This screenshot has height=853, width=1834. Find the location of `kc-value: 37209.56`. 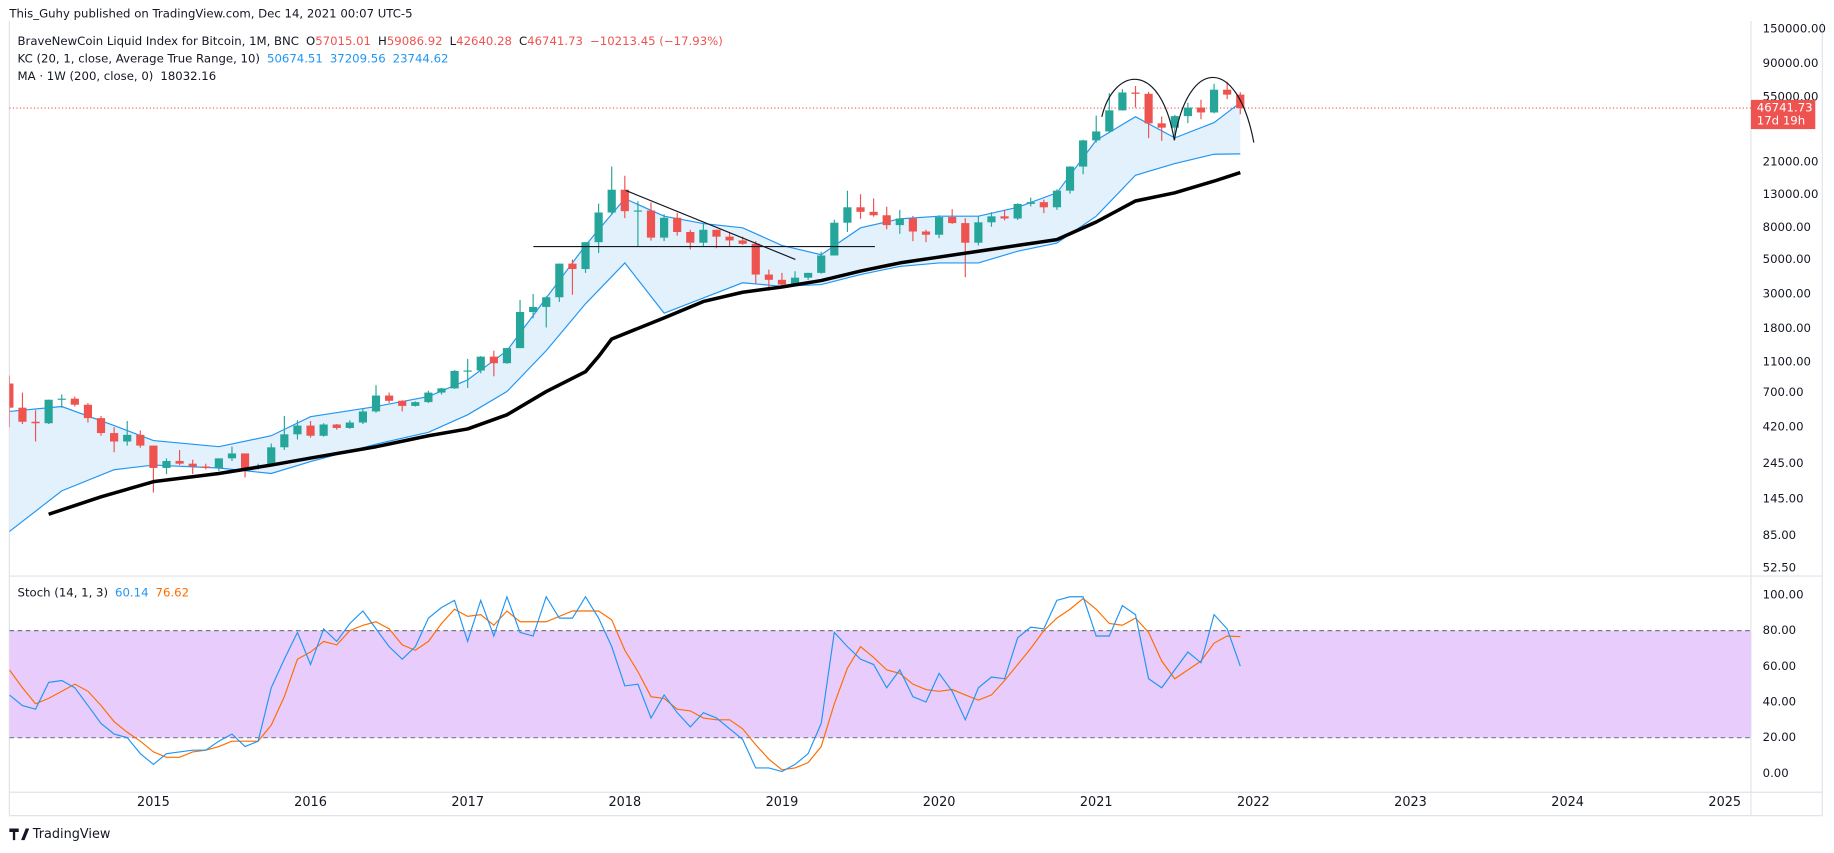

kc-value: 37209.56 is located at coordinates (358, 58).